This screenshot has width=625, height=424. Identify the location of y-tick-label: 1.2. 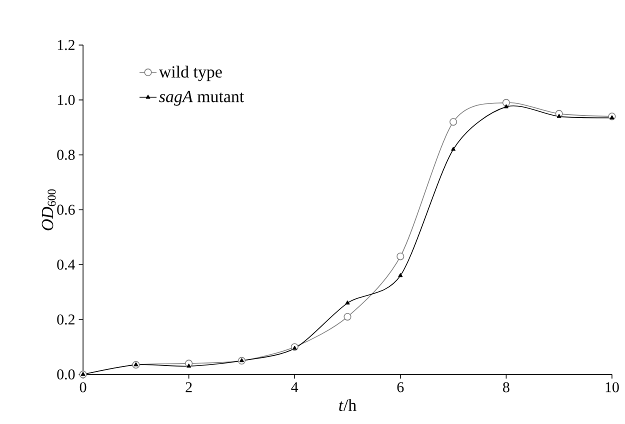
(66, 45).